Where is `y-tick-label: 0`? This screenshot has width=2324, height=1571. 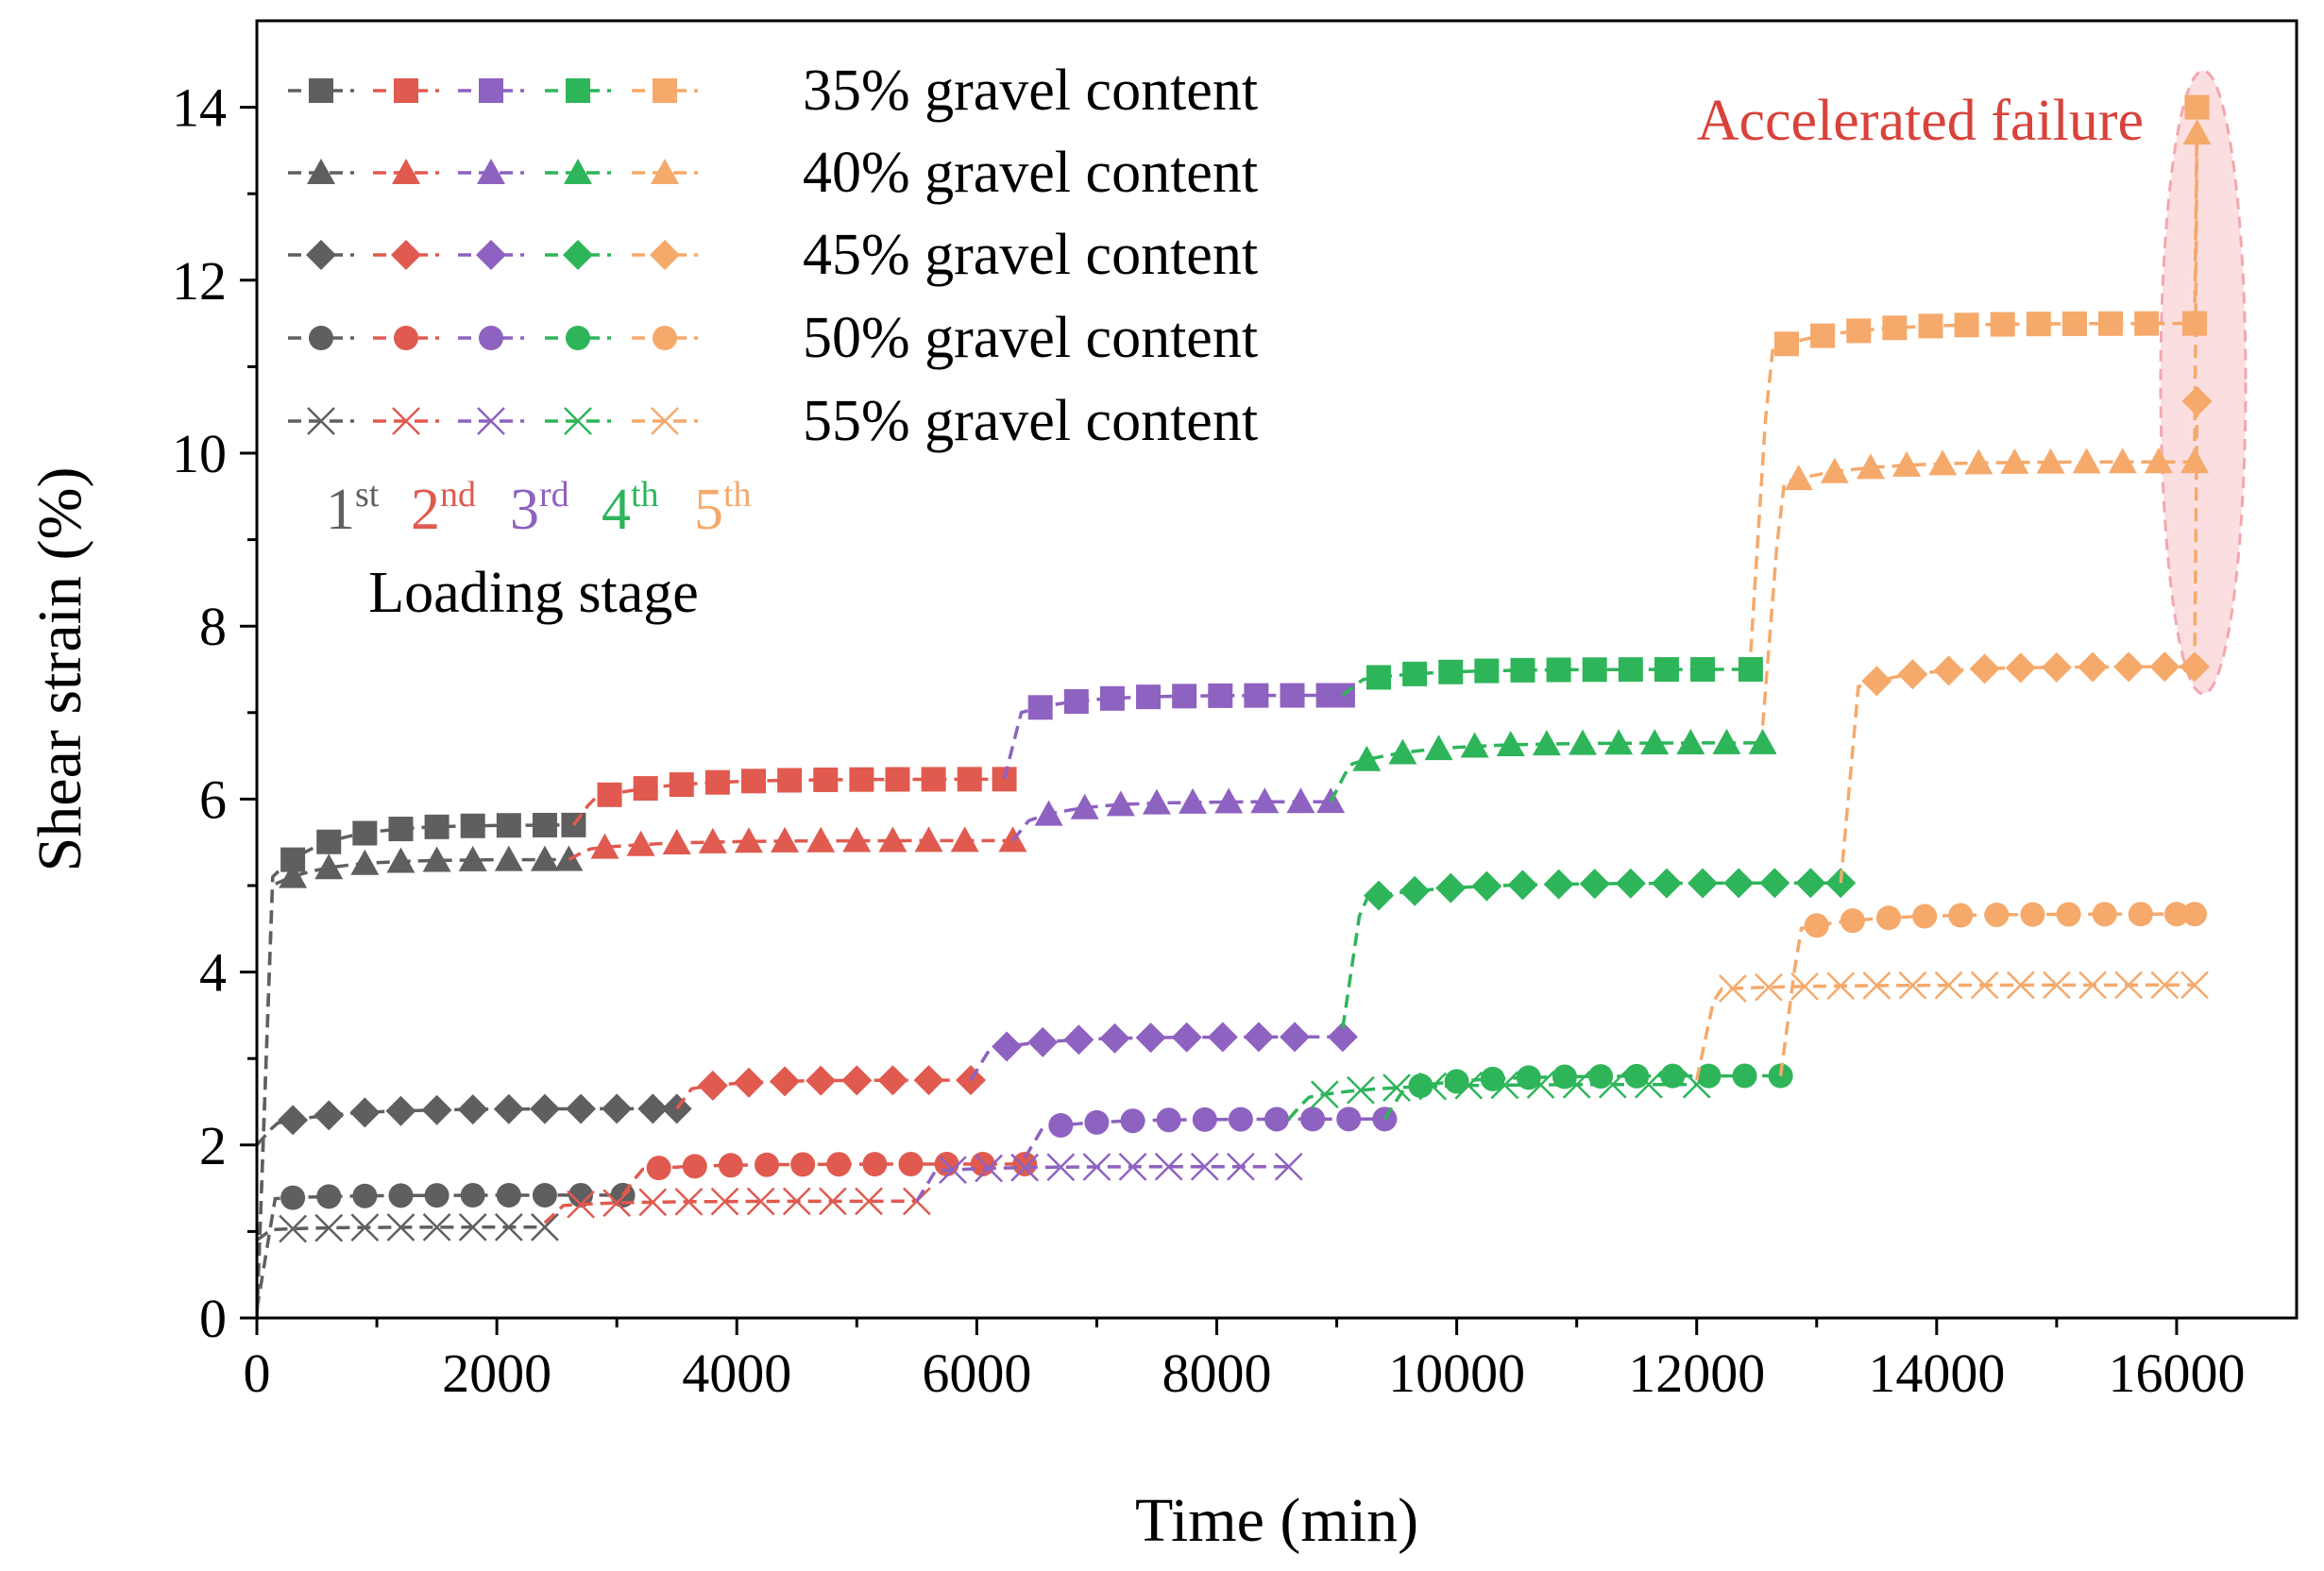
y-tick-label: 0 is located at coordinates (213, 1318).